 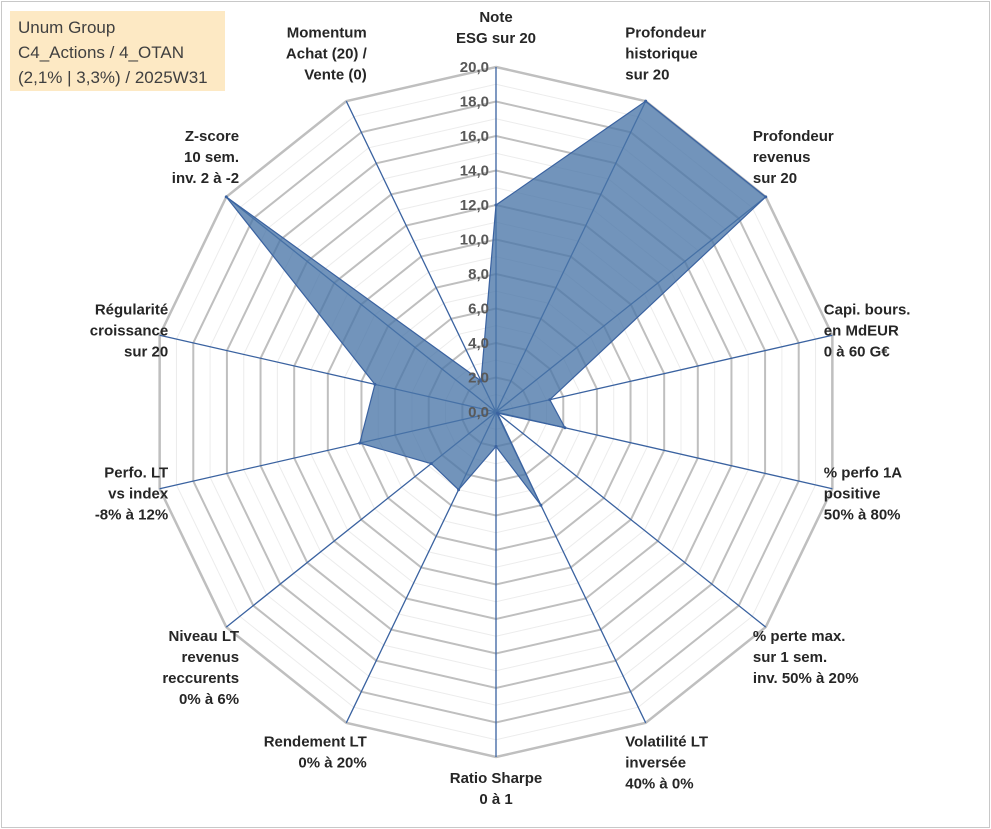 I want to click on radar-axis-label: % perfo 1A positive 50% à 80%, so click(x=863, y=494).